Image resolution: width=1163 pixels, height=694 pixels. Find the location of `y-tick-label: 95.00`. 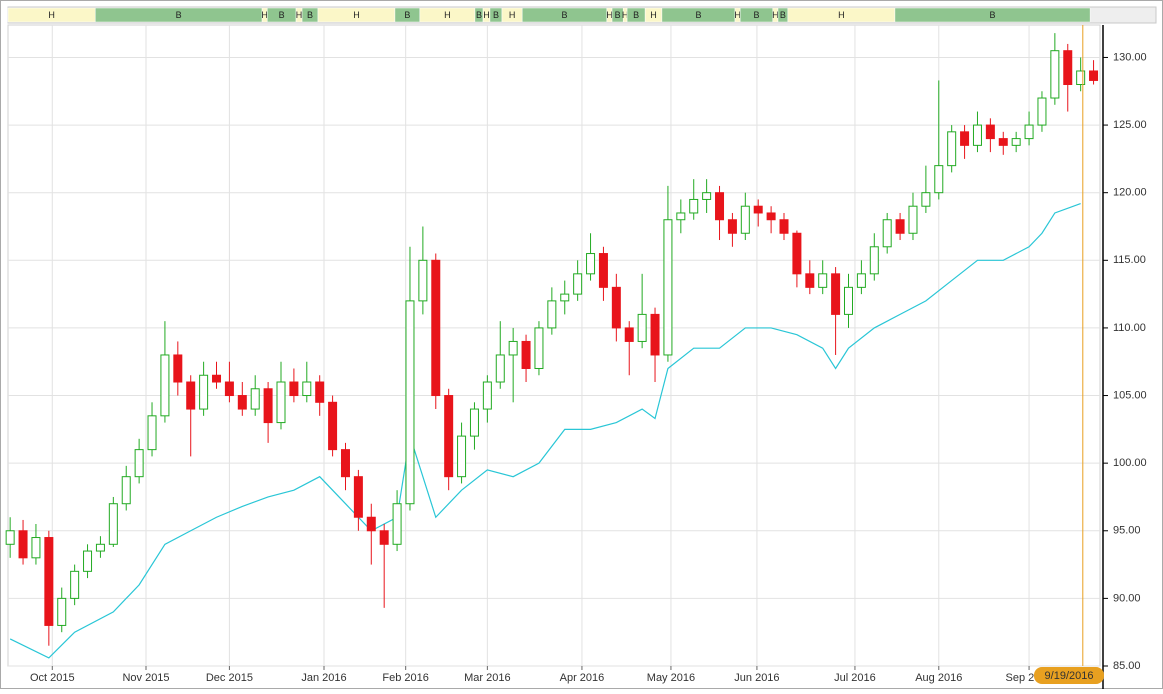

y-tick-label: 95.00 is located at coordinates (1127, 531).